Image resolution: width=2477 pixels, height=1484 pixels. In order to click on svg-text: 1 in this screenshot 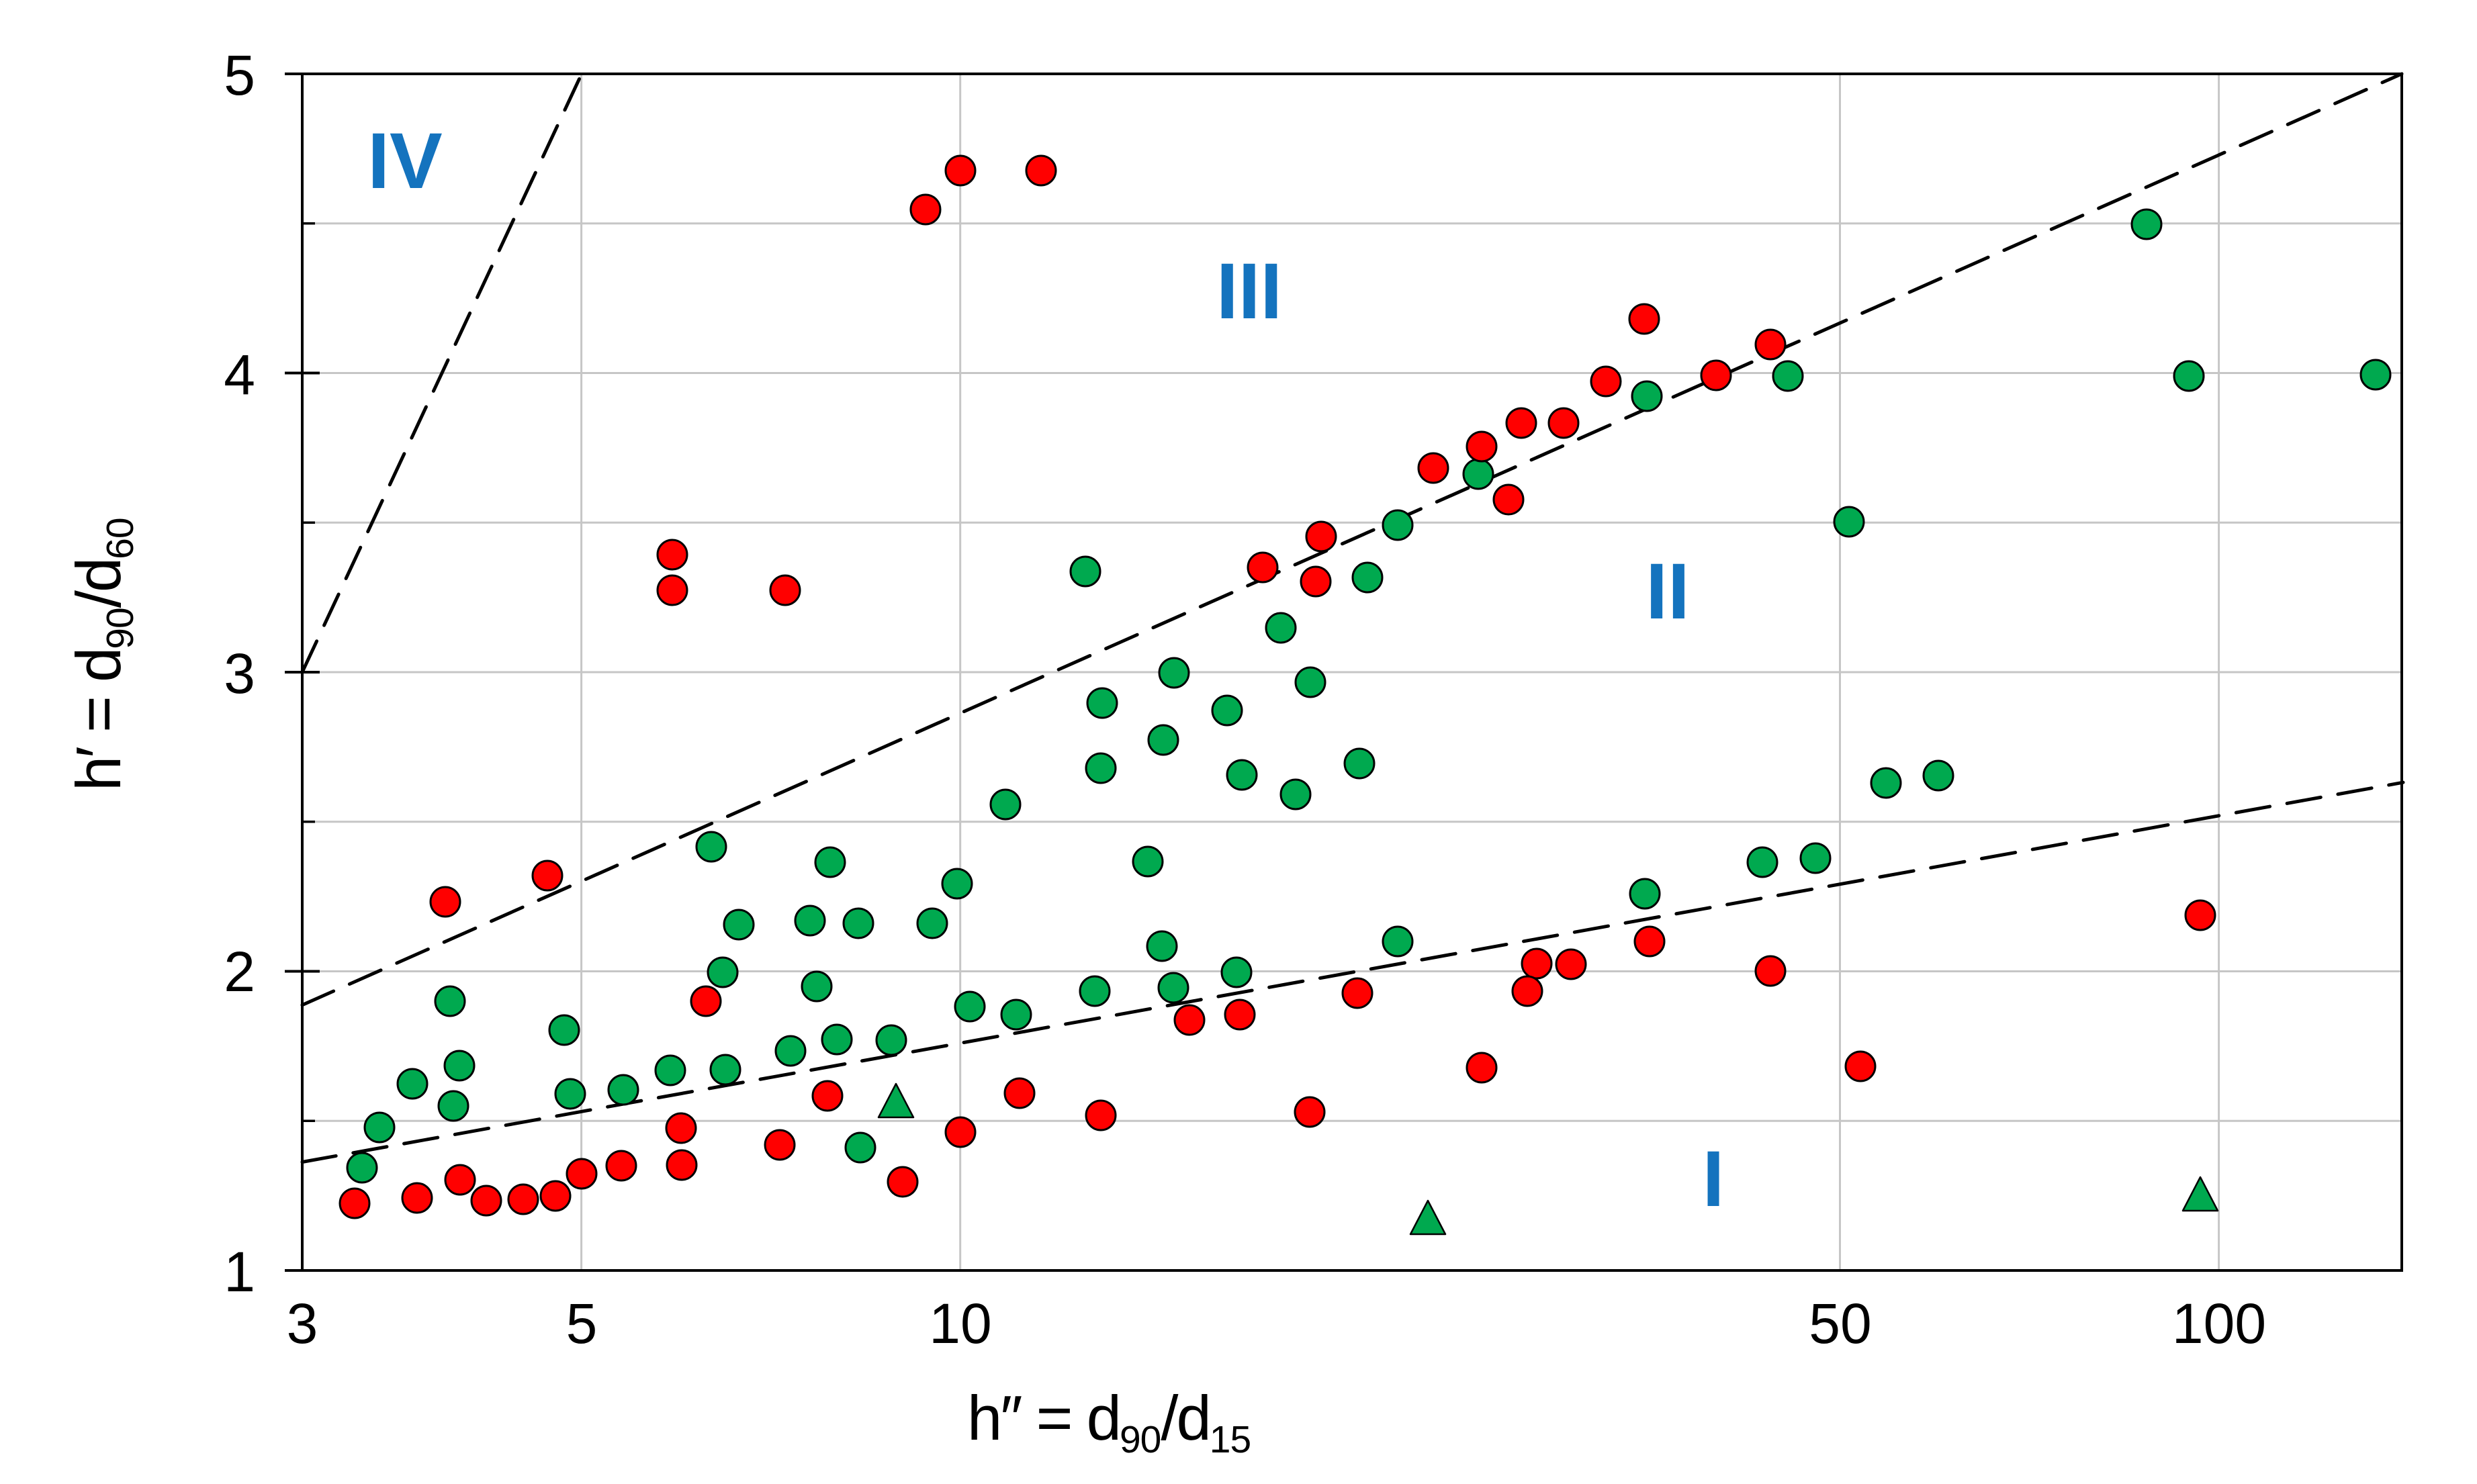, I will do `click(239, 1271)`.